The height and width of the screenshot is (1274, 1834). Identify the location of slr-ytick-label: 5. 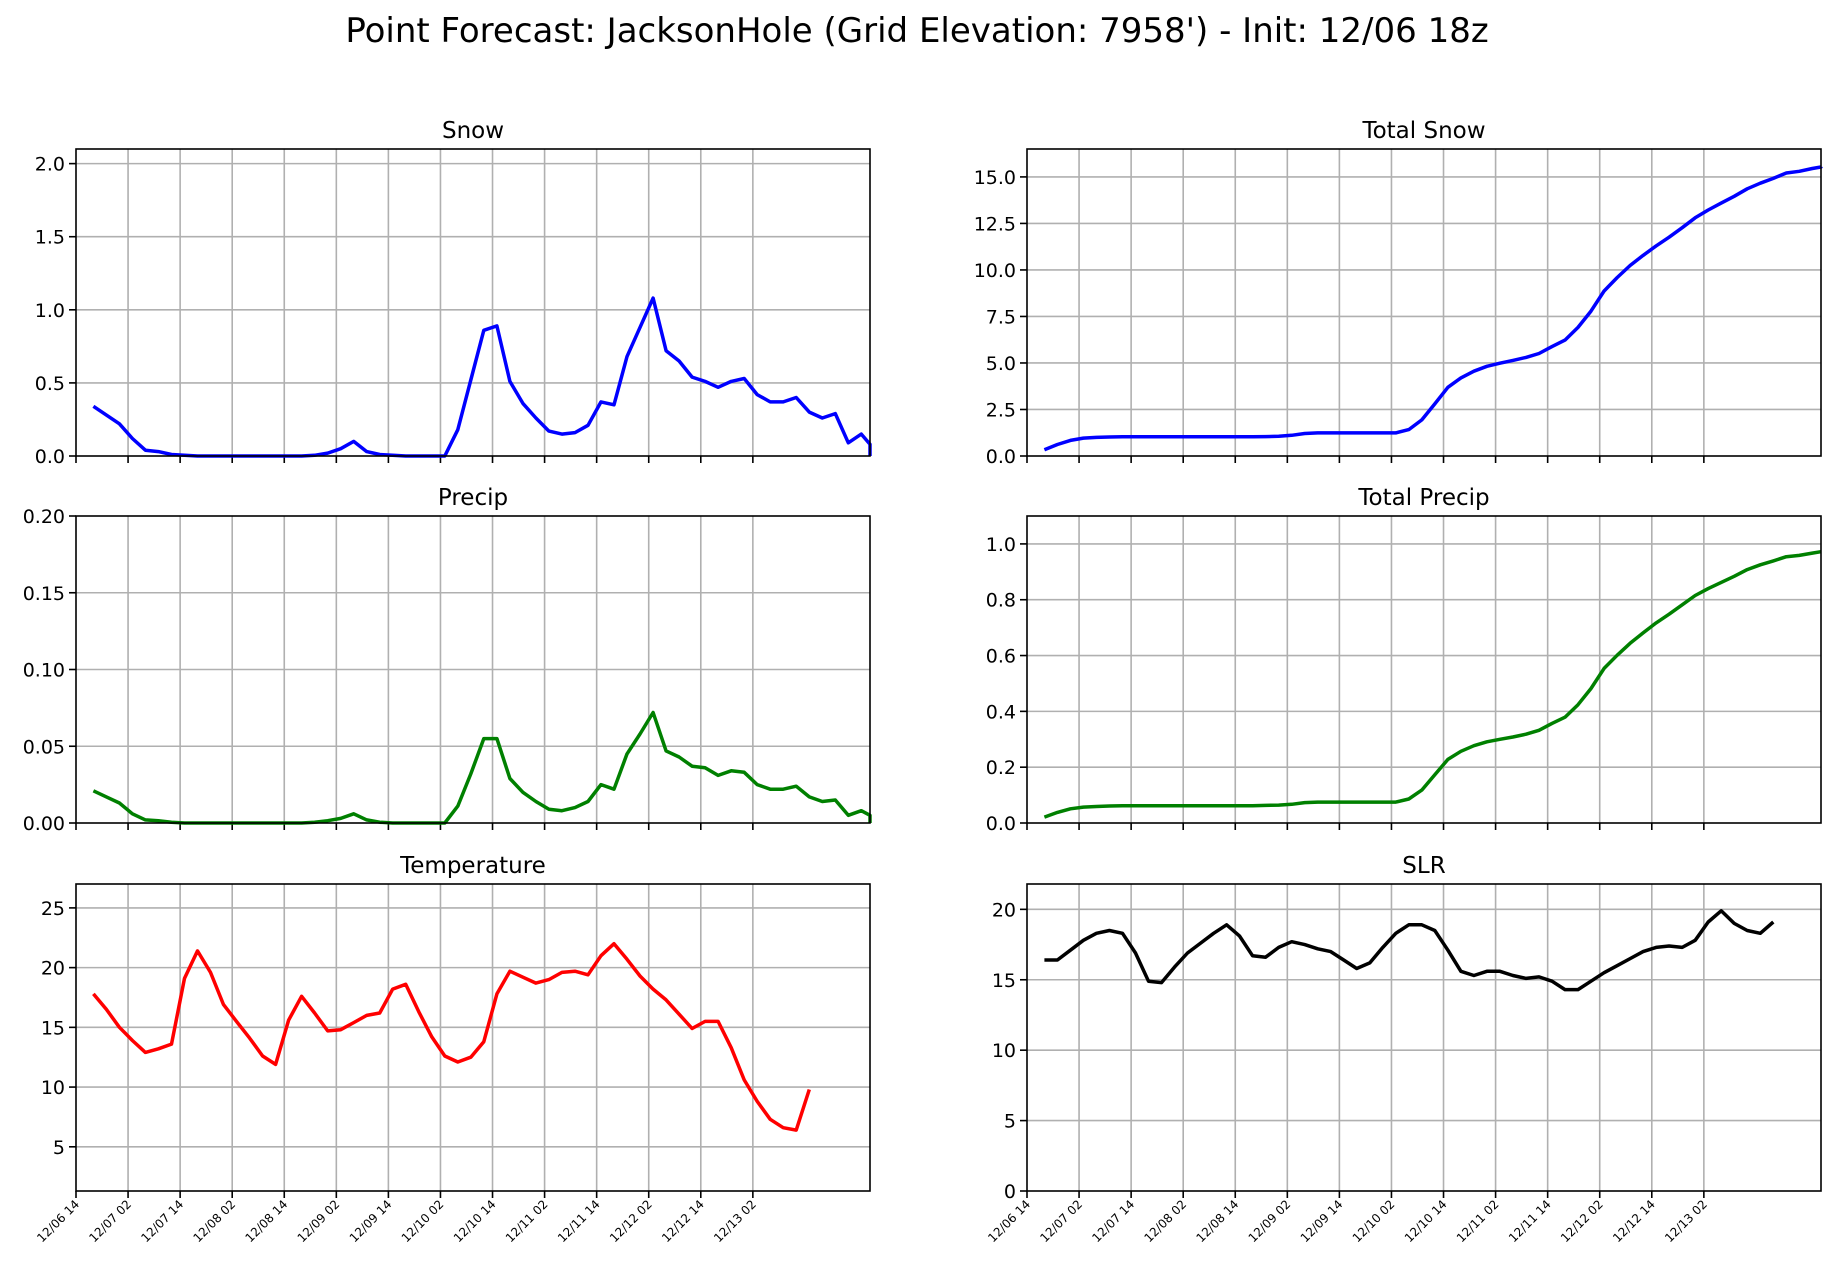
(1010, 1122).